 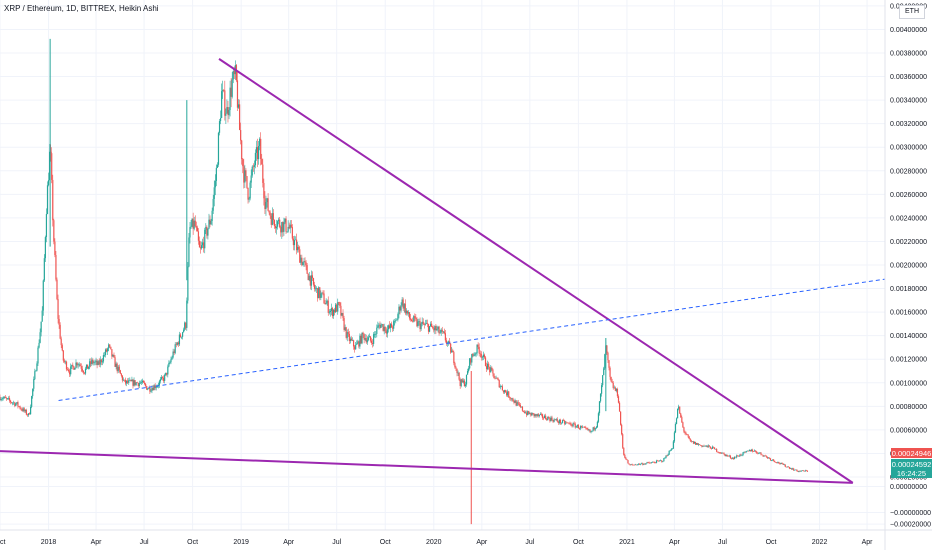 I want to click on unit-label: ETH, so click(x=912, y=12).